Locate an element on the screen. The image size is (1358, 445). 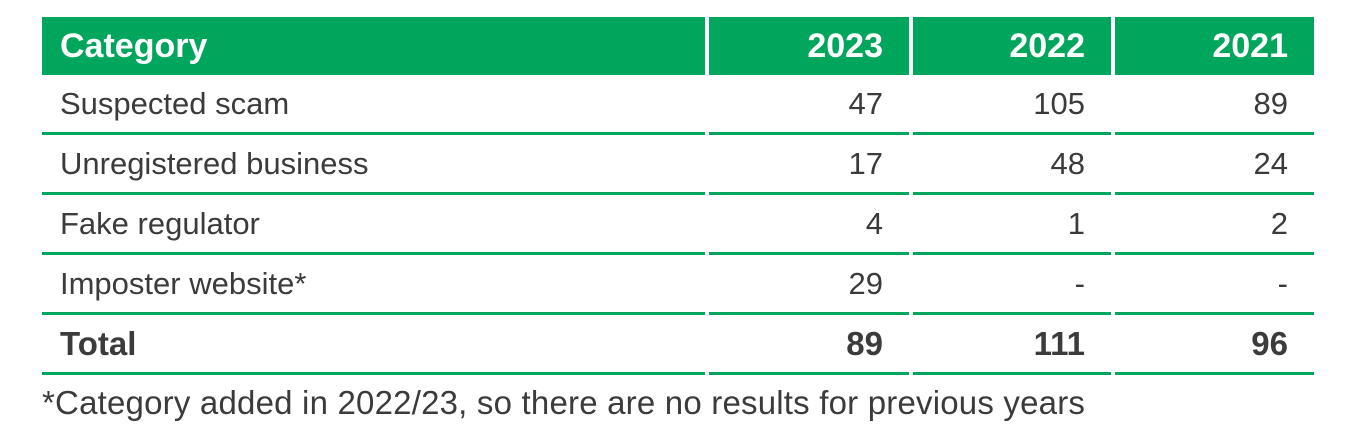
cell-2022-total: 111 is located at coordinates (1012, 345).